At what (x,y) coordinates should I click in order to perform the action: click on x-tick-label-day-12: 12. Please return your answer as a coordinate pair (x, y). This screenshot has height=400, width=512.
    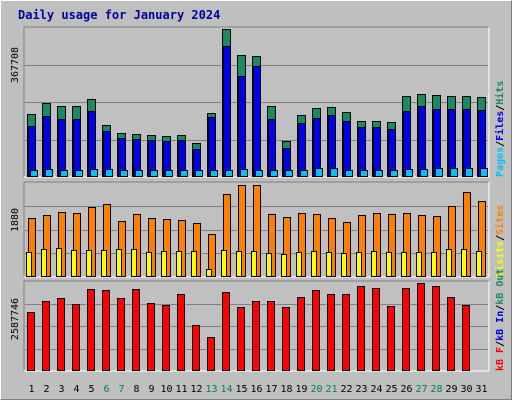
    Looking at the image, I should click on (196, 389).